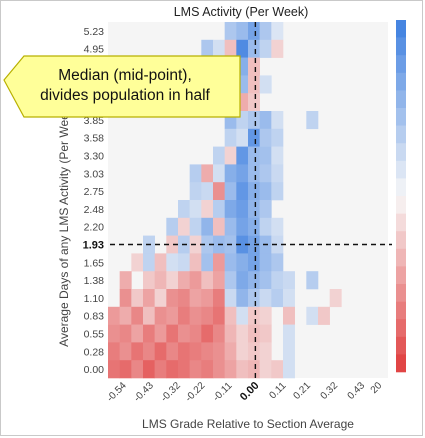 The width and height of the screenshot is (425, 438). I want to click on x-tick-label: -0.22, so click(196, 392).